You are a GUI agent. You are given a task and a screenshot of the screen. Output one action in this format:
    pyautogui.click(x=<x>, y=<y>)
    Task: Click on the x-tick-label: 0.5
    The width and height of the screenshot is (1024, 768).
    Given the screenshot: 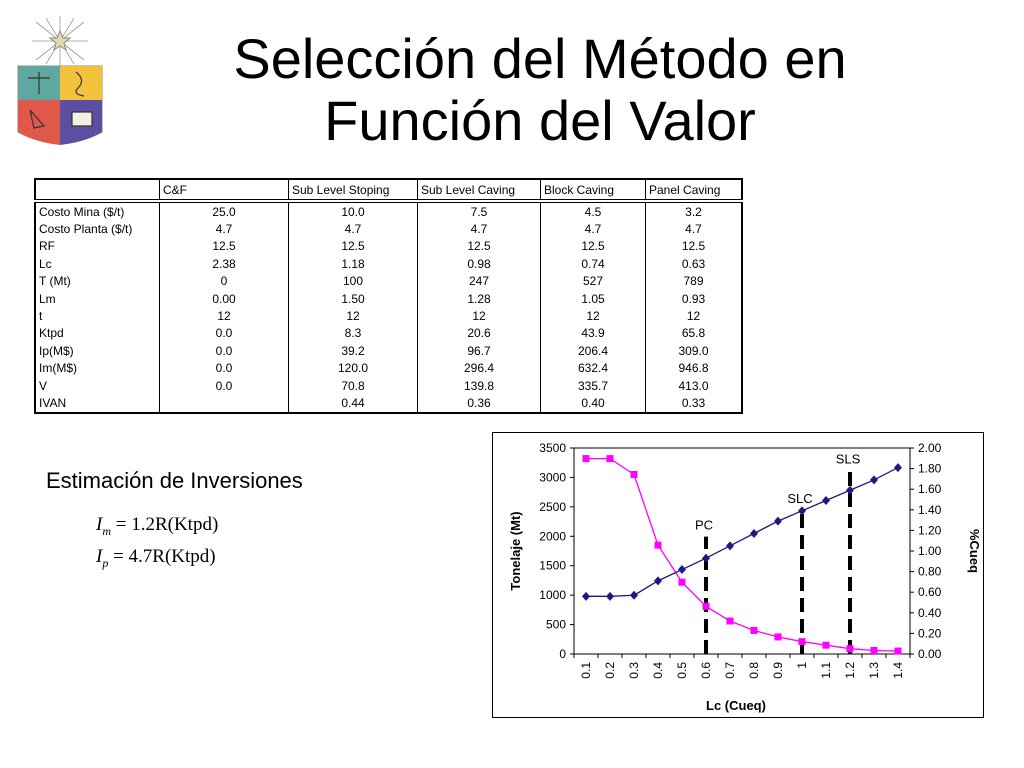 What is the action you would take?
    pyautogui.click(x=682, y=670)
    